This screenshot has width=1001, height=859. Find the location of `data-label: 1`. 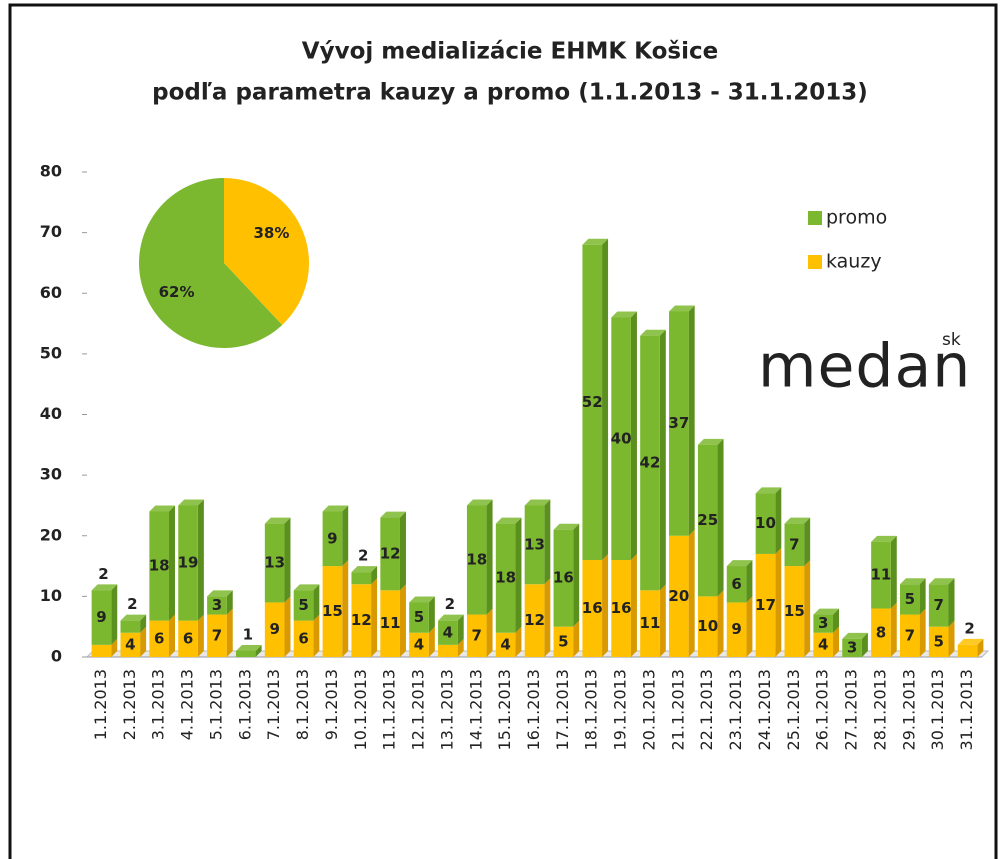

data-label: 1 is located at coordinates (248, 634).